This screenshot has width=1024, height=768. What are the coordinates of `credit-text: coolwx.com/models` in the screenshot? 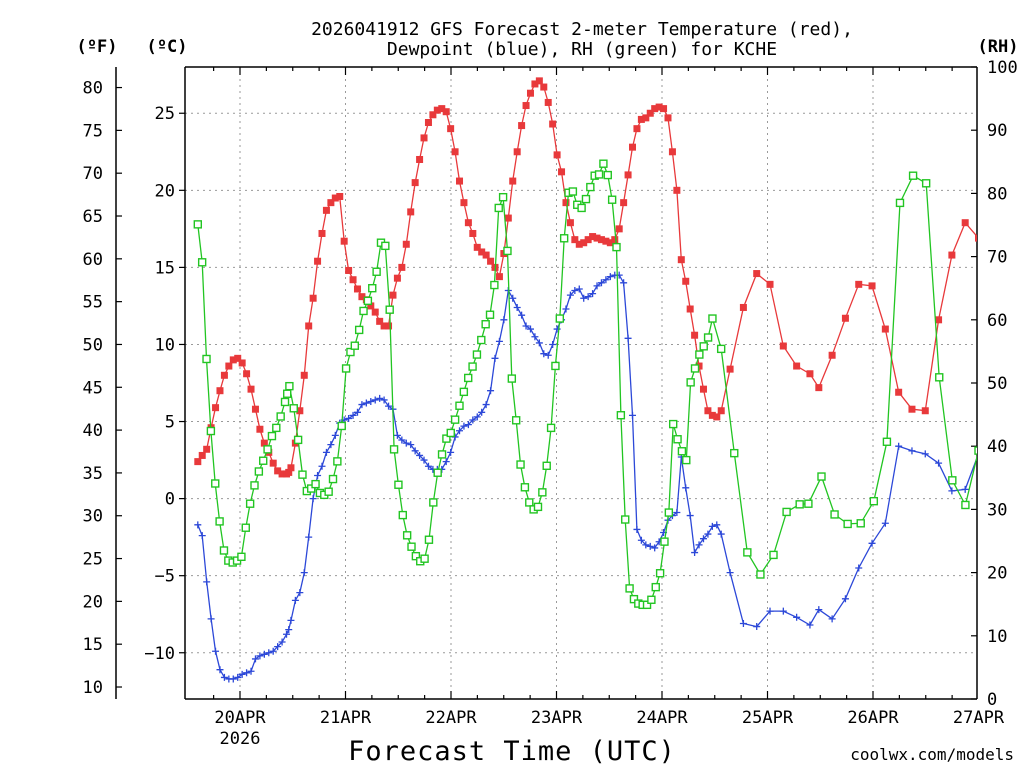 It's located at (932, 754).